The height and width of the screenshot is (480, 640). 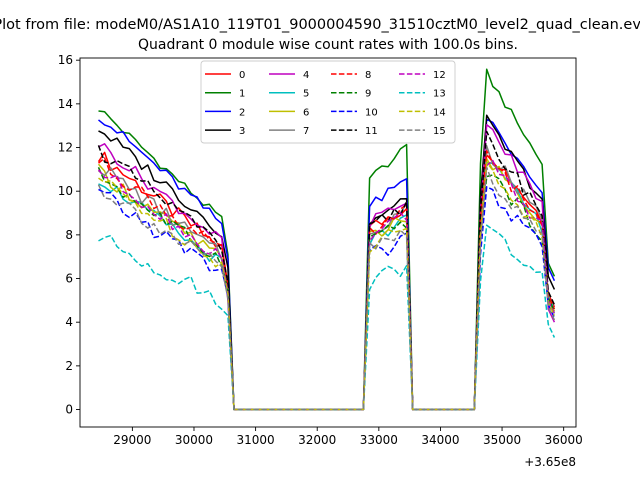 What do you see at coordinates (242, 94) in the screenshot?
I see `legend-label-1: 1` at bounding box center [242, 94].